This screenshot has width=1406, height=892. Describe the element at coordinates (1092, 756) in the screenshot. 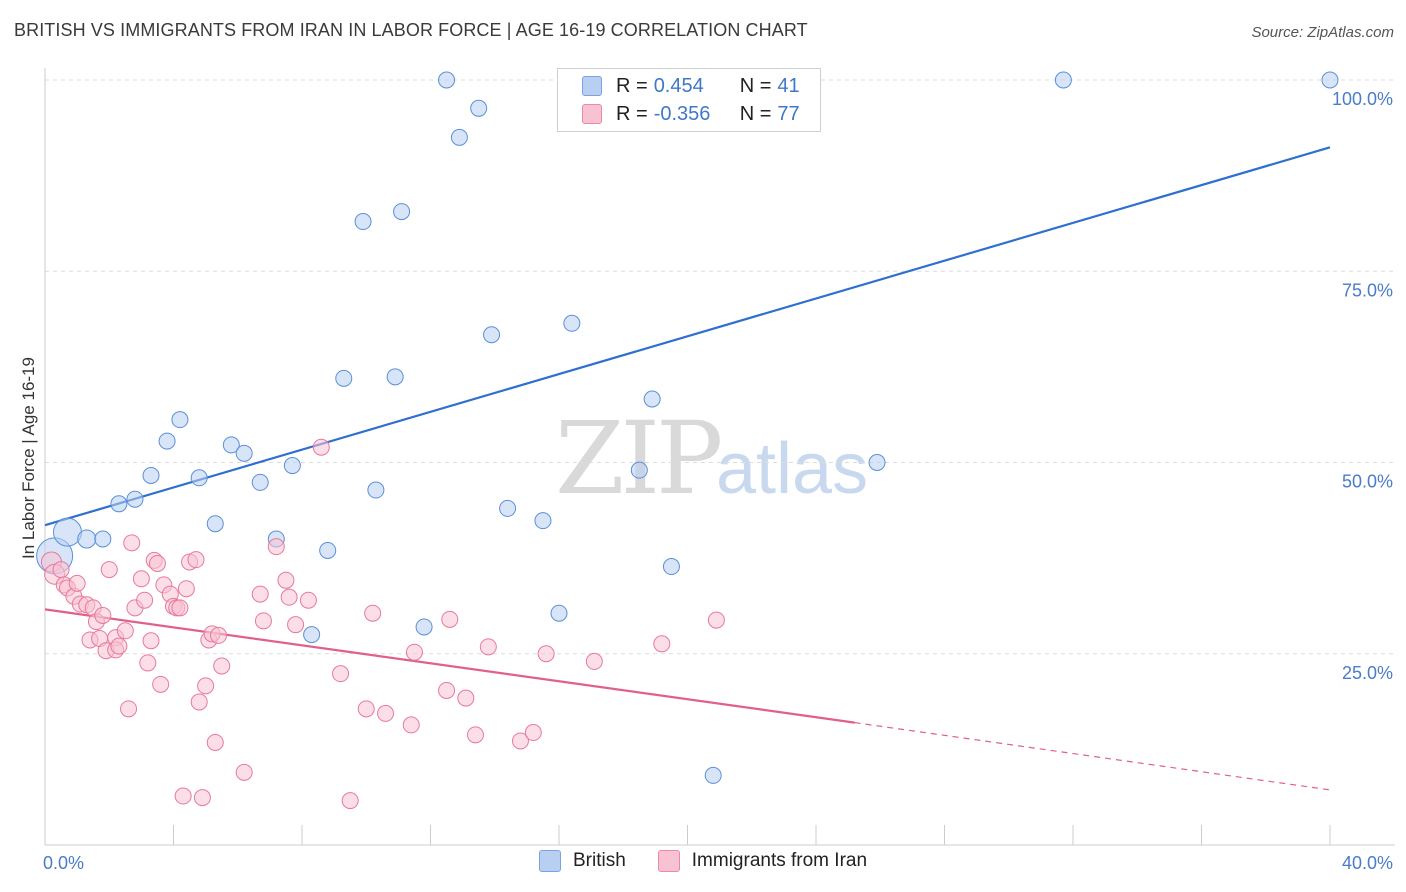

I see `trend-line-iran-extension` at that location.